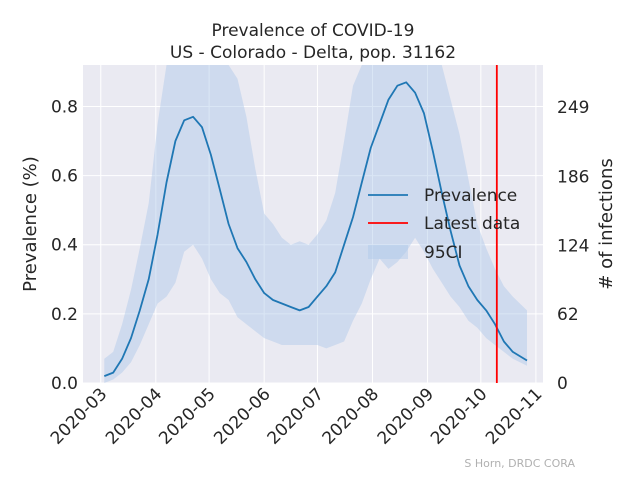 Image resolution: width=640 pixels, height=484 pixels. Describe the element at coordinates (313, 31) in the screenshot. I see `chart-title: Prevalence of COVID-19` at that location.